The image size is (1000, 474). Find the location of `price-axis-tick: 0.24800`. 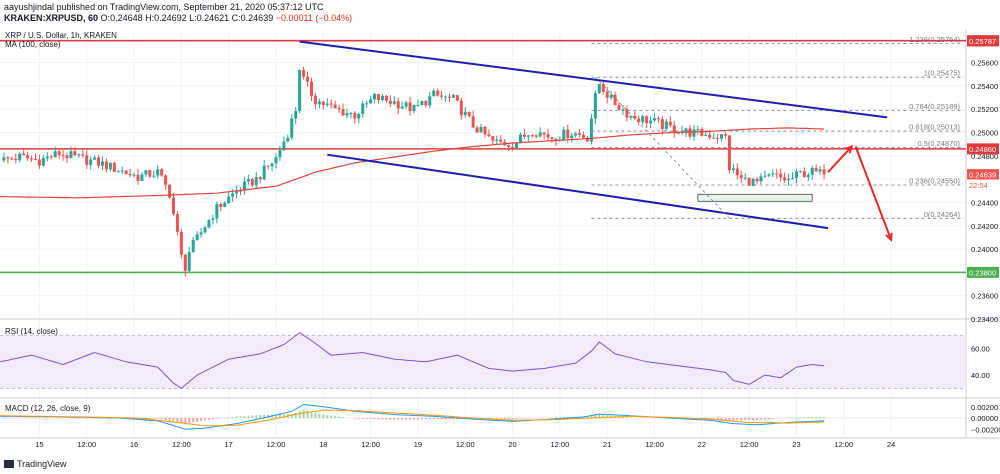

price-axis-tick: 0.24800 is located at coordinates (984, 156).